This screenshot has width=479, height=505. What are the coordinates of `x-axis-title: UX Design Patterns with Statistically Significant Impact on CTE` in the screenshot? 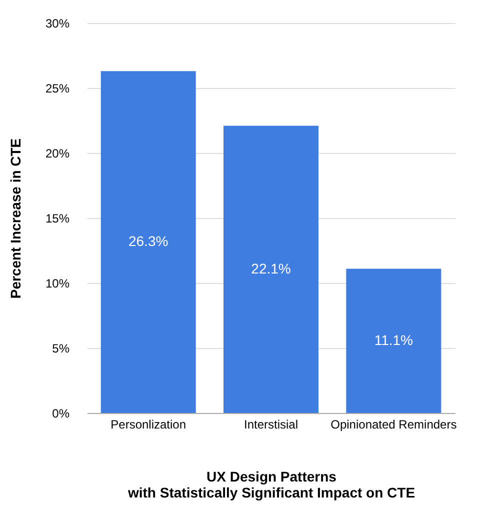 It's located at (271, 484).